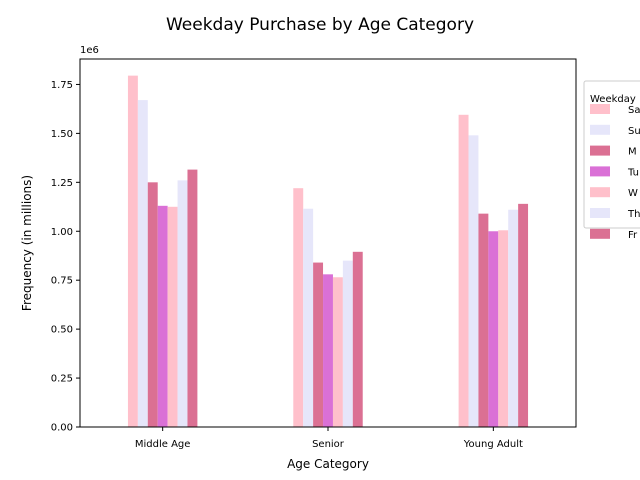 Image resolution: width=640 pixels, height=480 pixels. I want to click on x-axis-title: Age Category, so click(328, 464).